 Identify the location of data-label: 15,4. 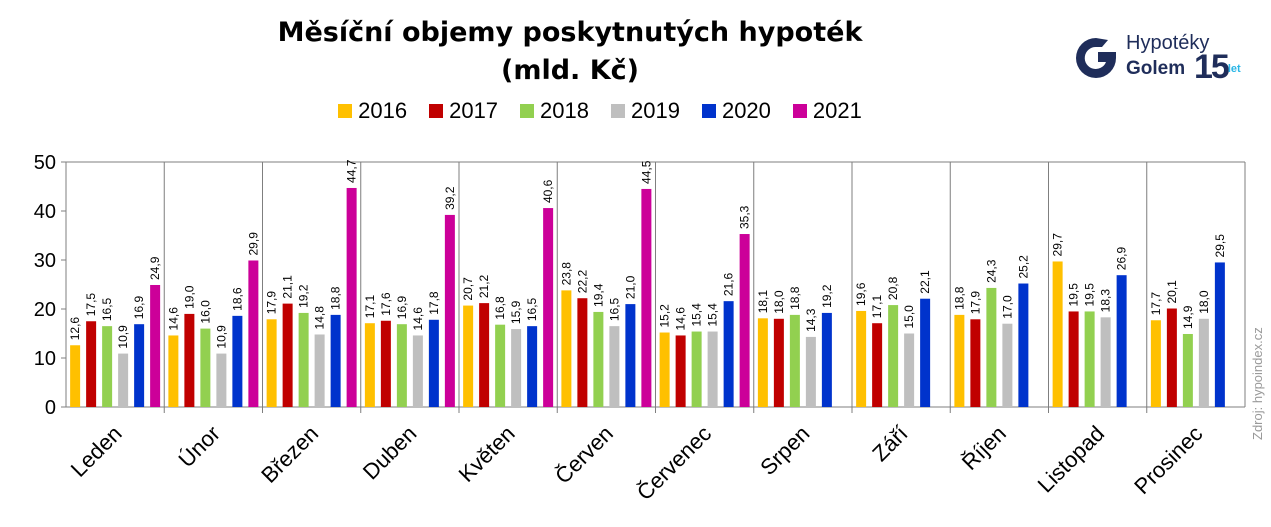
(697, 315).